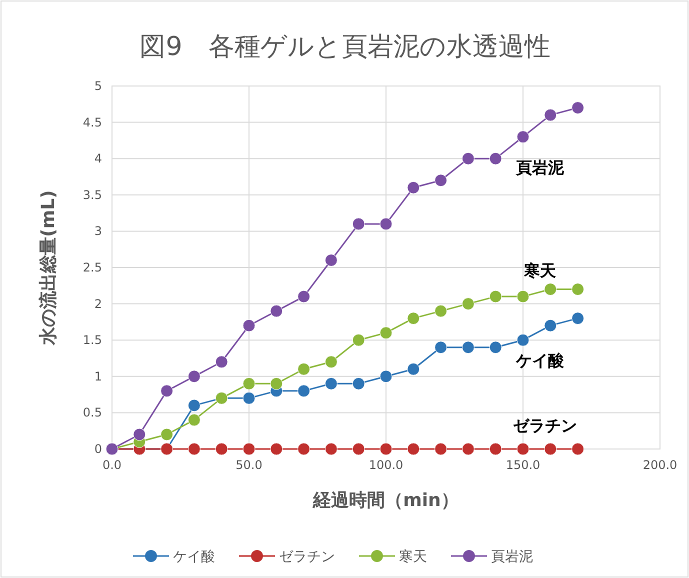 Image resolution: width=689 pixels, height=578 pixels. What do you see at coordinates (540, 167) in the screenshot?
I see `annotation: 頁岩泥` at bounding box center [540, 167].